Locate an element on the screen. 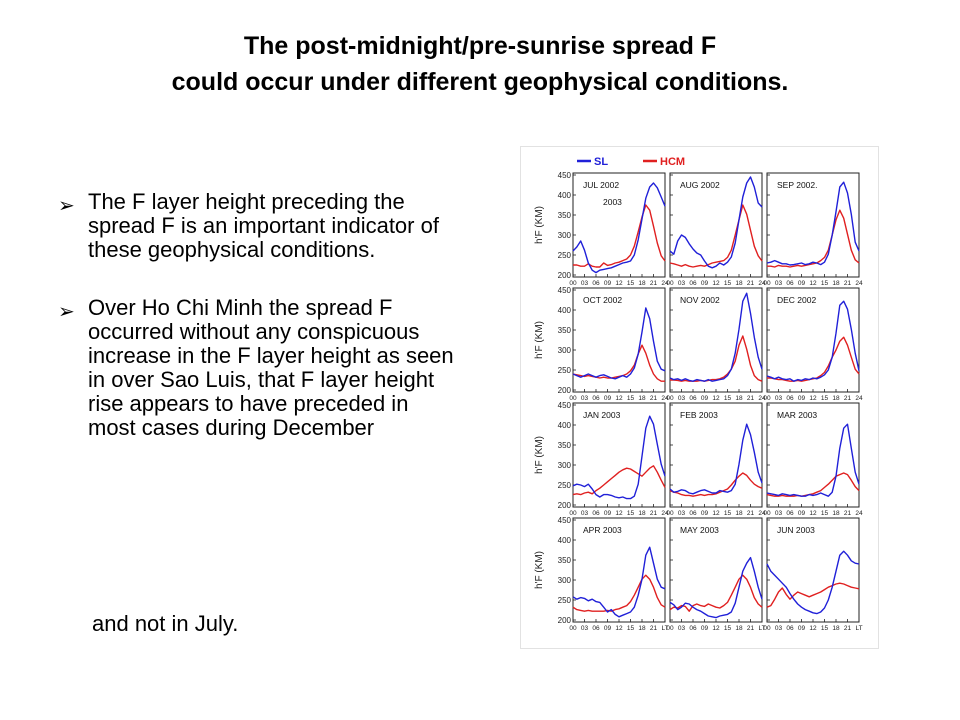 This screenshot has height=720, width=960. legend-label-sl: SL is located at coordinates (601, 162).